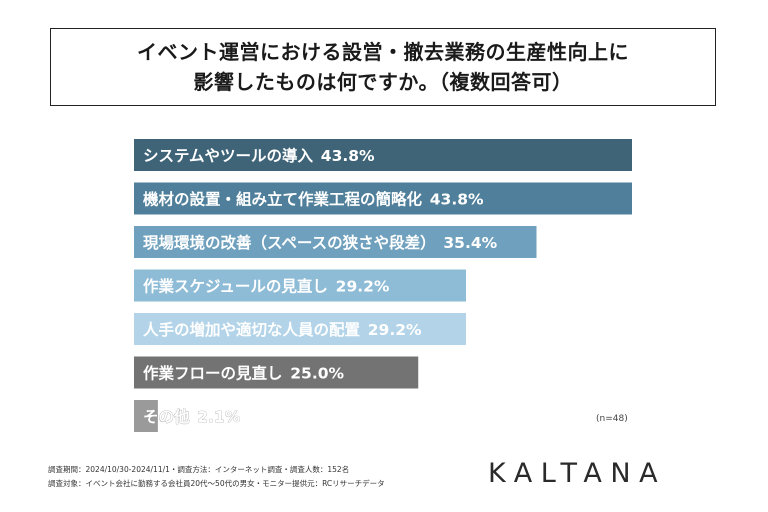 The width and height of the screenshot is (768, 512). Describe the element at coordinates (383, 82) in the screenshot. I see `title-line-2: 影響したものは何ですか。（複数回答可）` at that location.